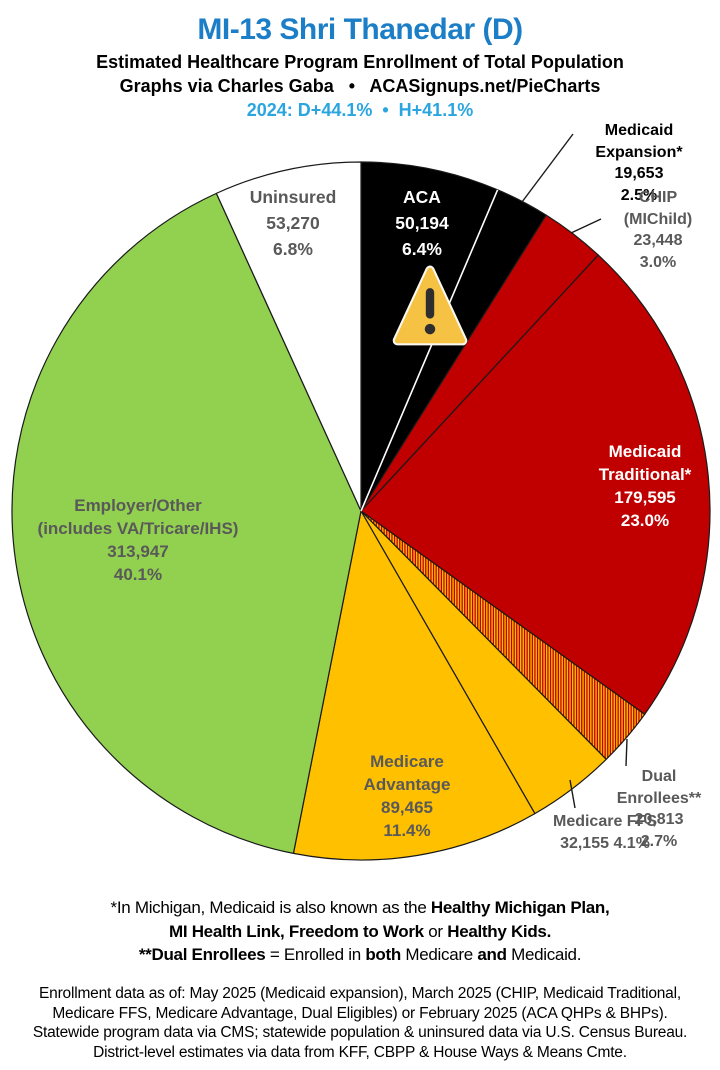 The height and width of the screenshot is (1070, 720). What do you see at coordinates (407, 773) in the screenshot?
I see `slice-label-text: Medicare Advantage` at bounding box center [407, 773].